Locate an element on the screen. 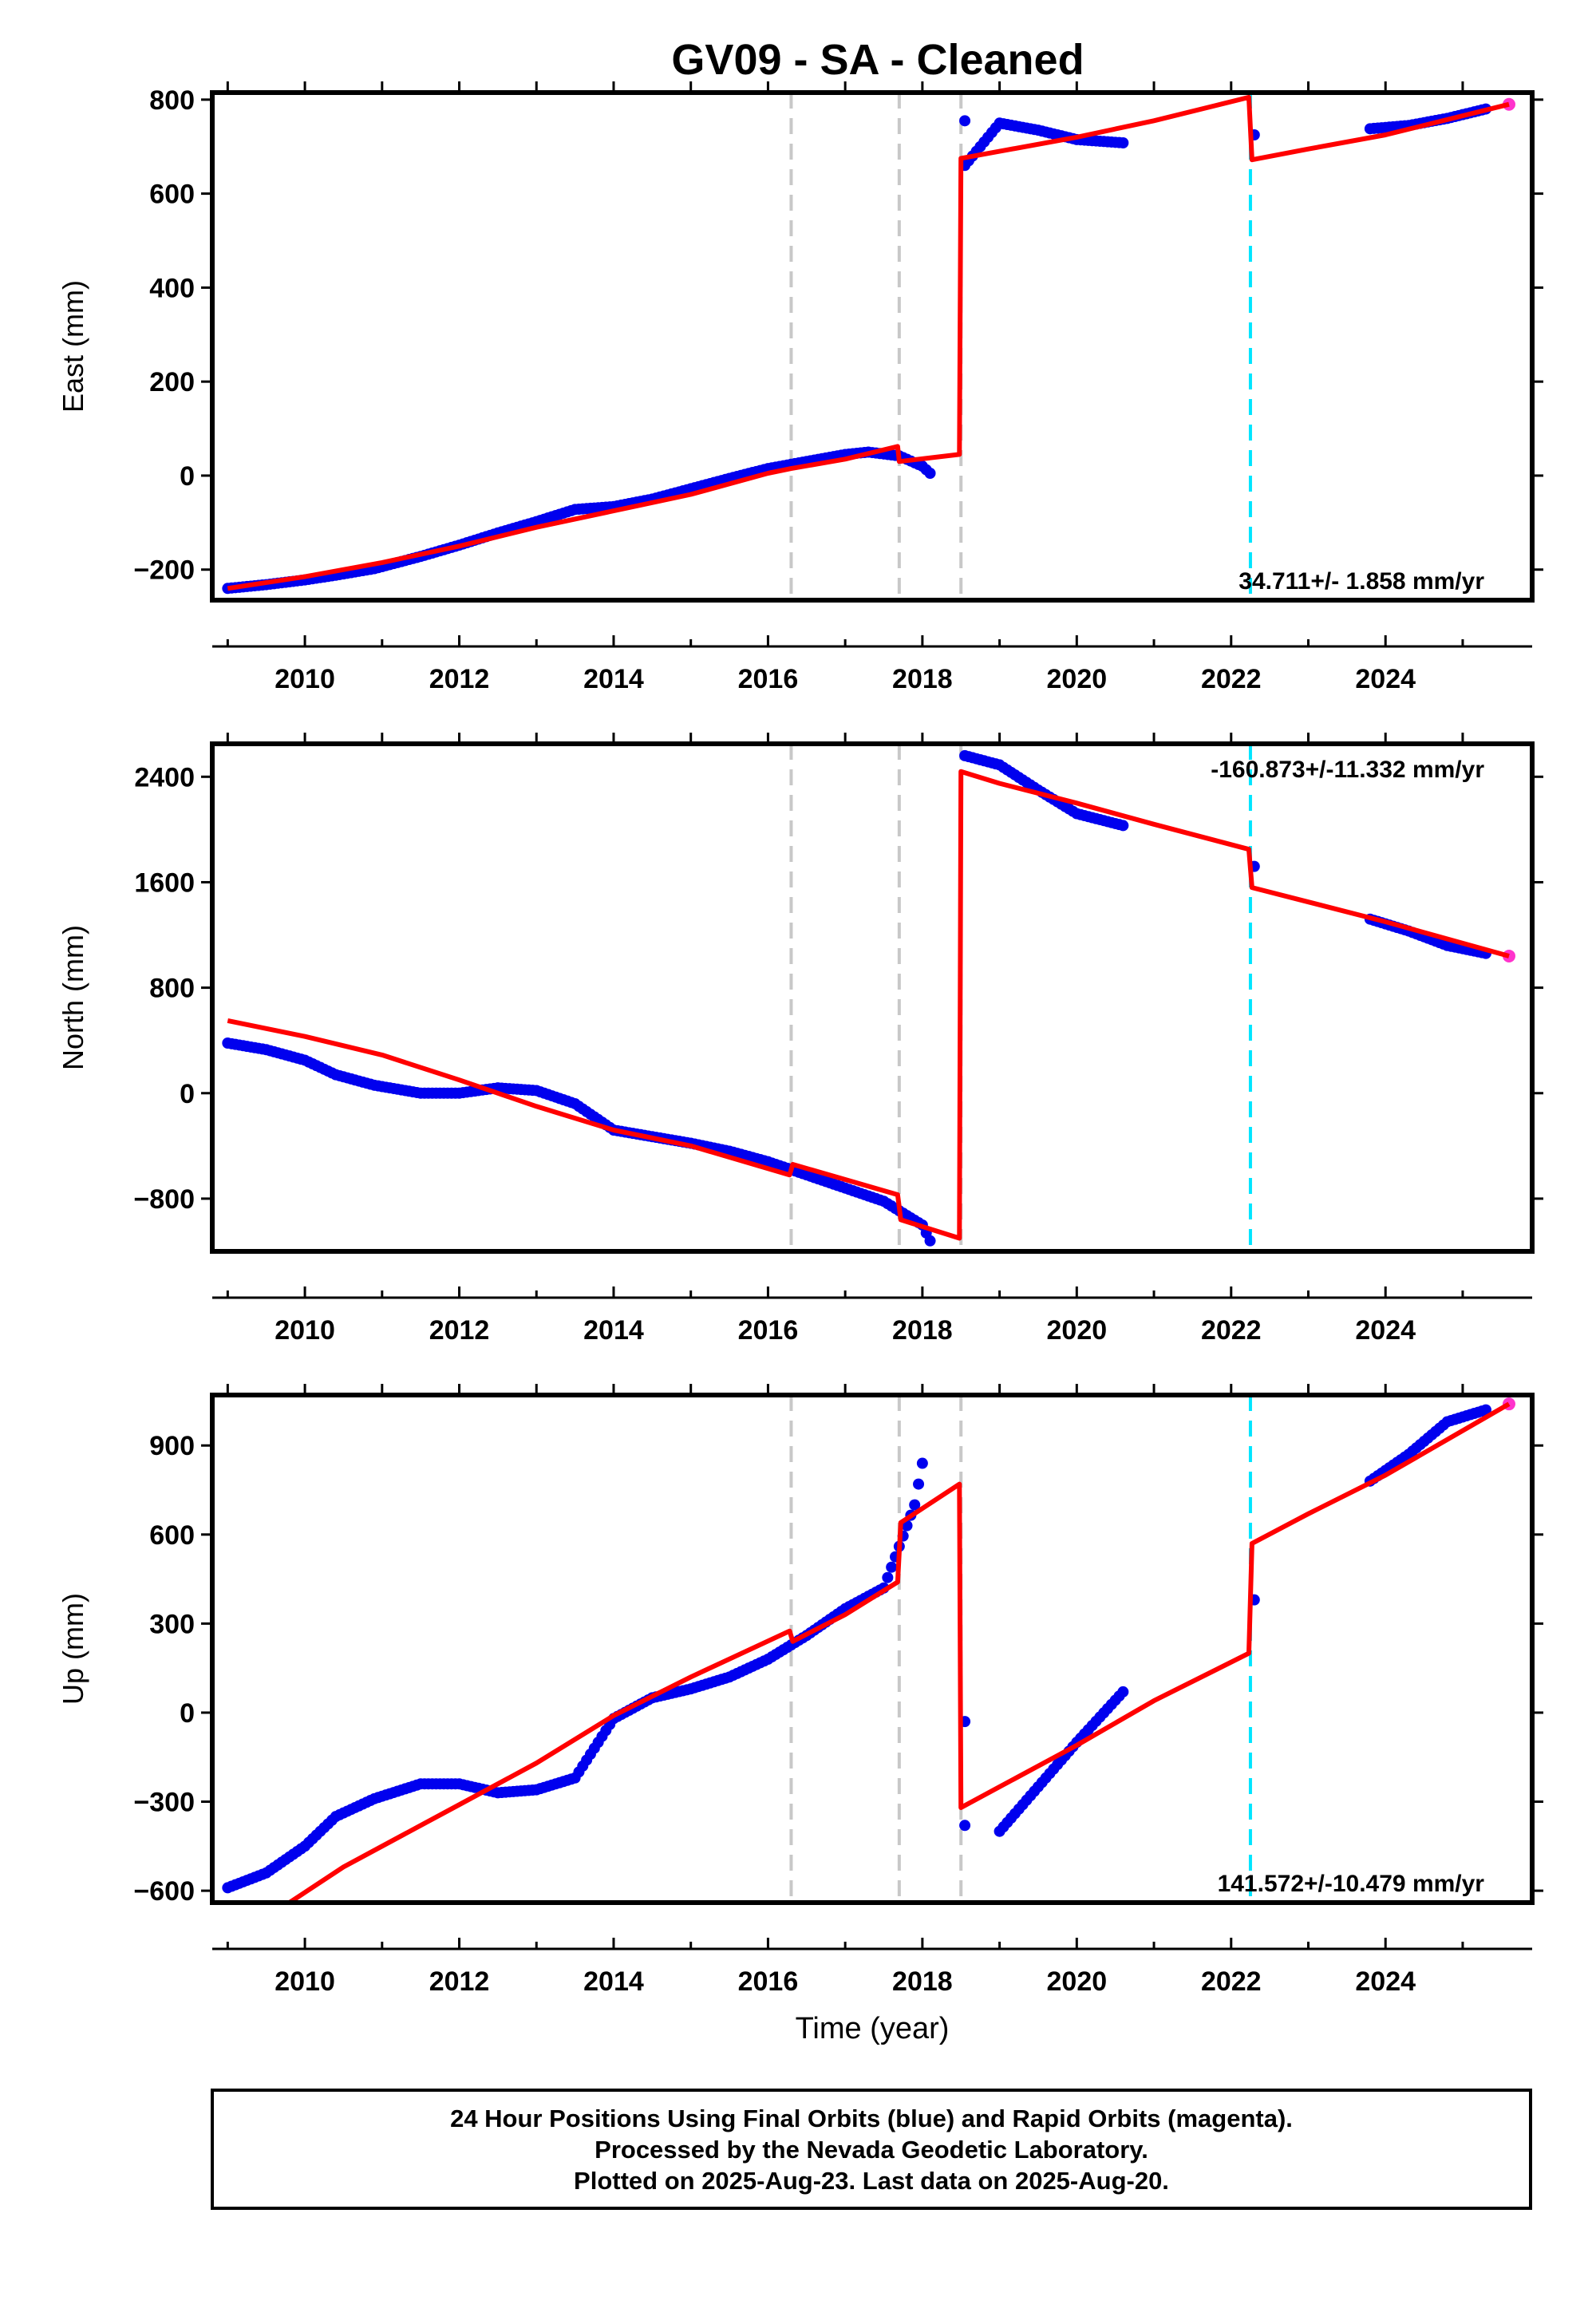 This screenshot has width=1596, height=2316. y-tick-label: −200 is located at coordinates (164, 570).